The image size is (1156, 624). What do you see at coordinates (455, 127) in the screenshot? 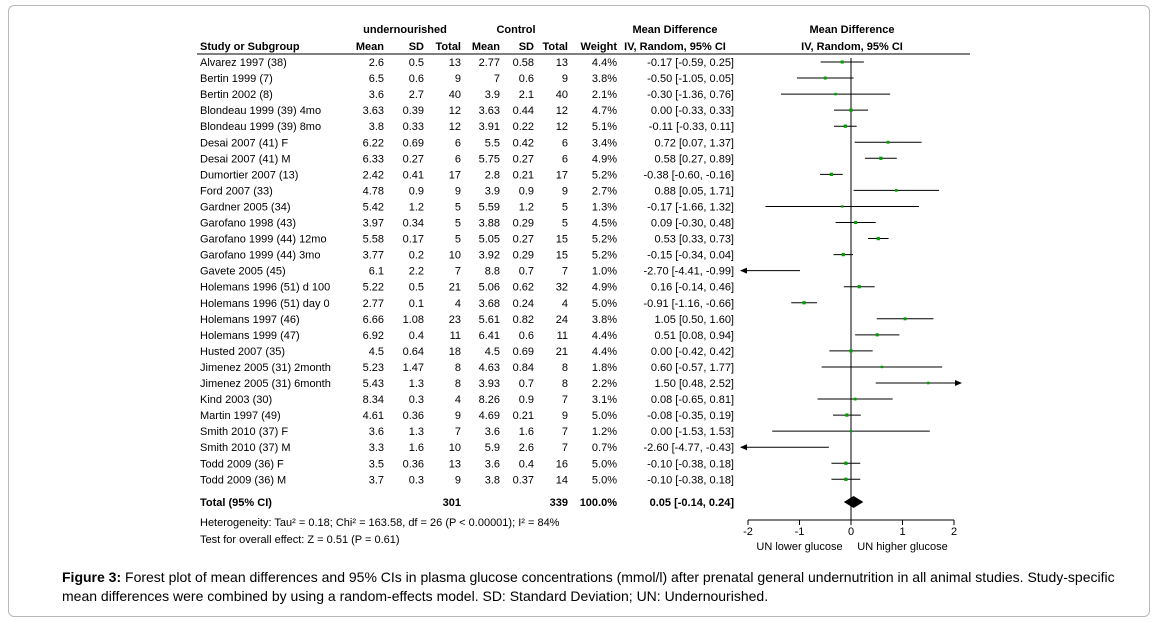
I see `total-exp: 12` at bounding box center [455, 127].